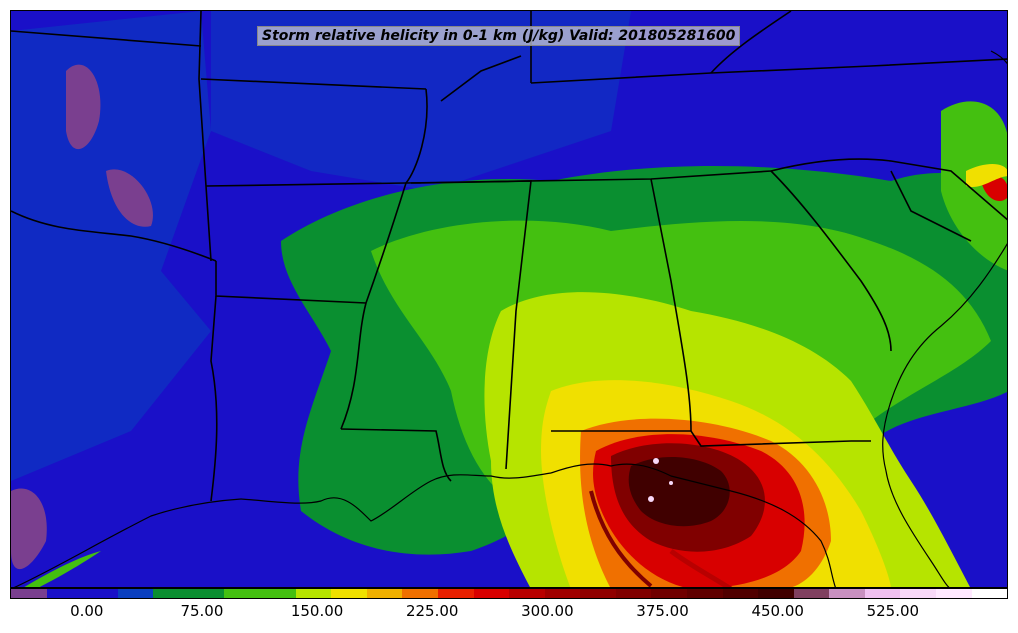 The width and height of the screenshot is (1018, 633). Describe the element at coordinates (751, 42) in the screenshot. I see `boundary-ky-wv` at that location.